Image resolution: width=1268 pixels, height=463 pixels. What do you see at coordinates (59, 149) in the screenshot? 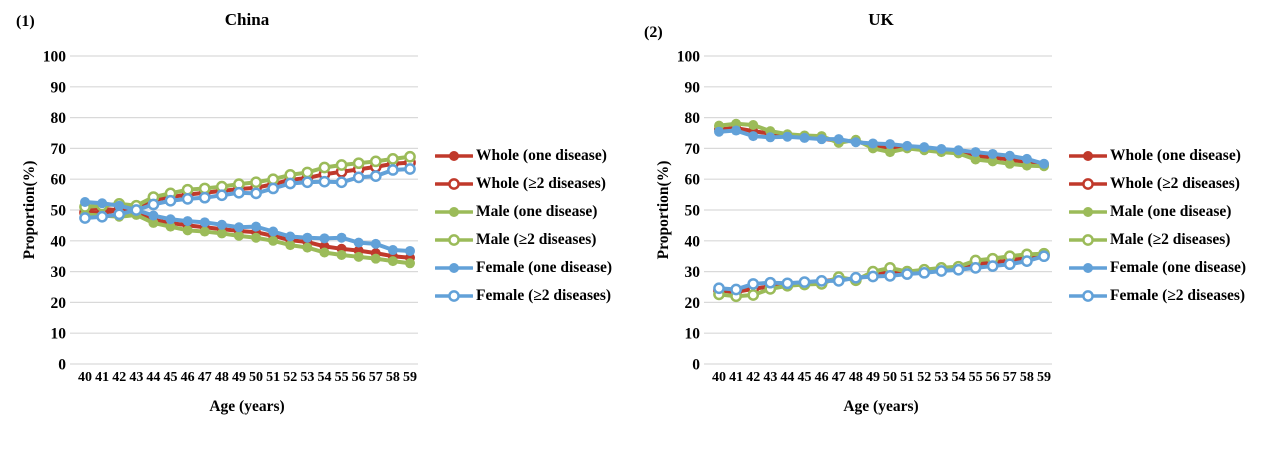
I see `y-tick-label: 70` at bounding box center [59, 149].